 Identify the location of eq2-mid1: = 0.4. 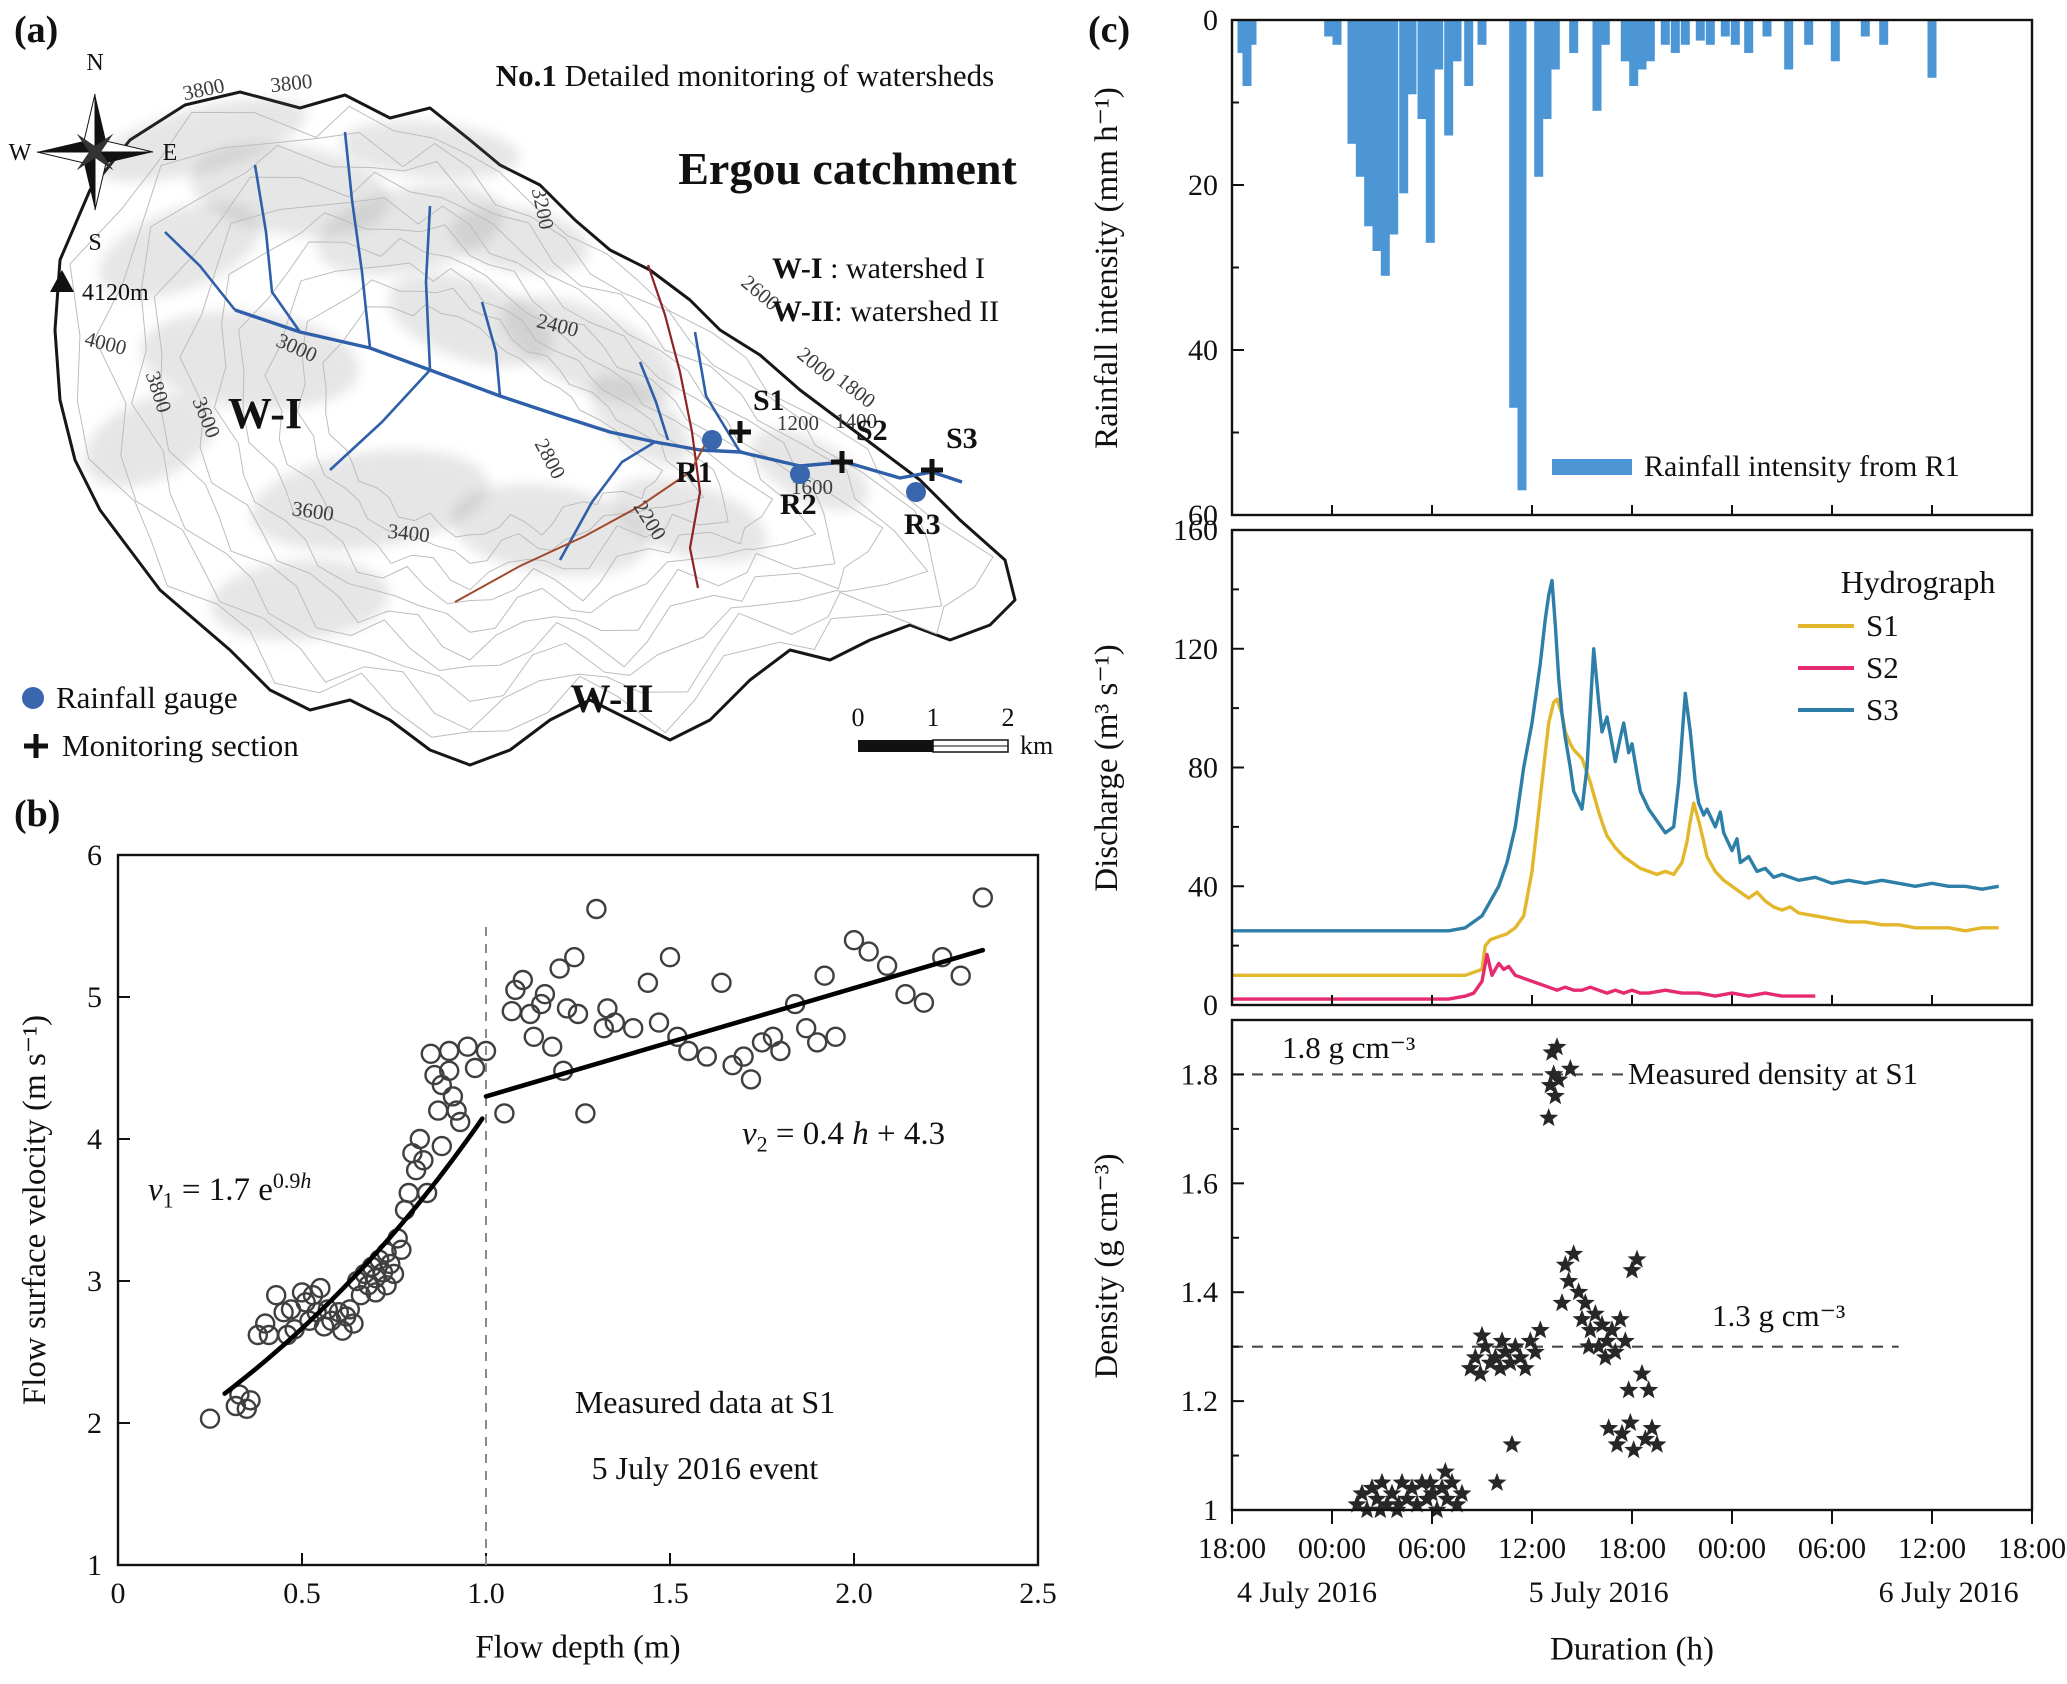
(810, 1134).